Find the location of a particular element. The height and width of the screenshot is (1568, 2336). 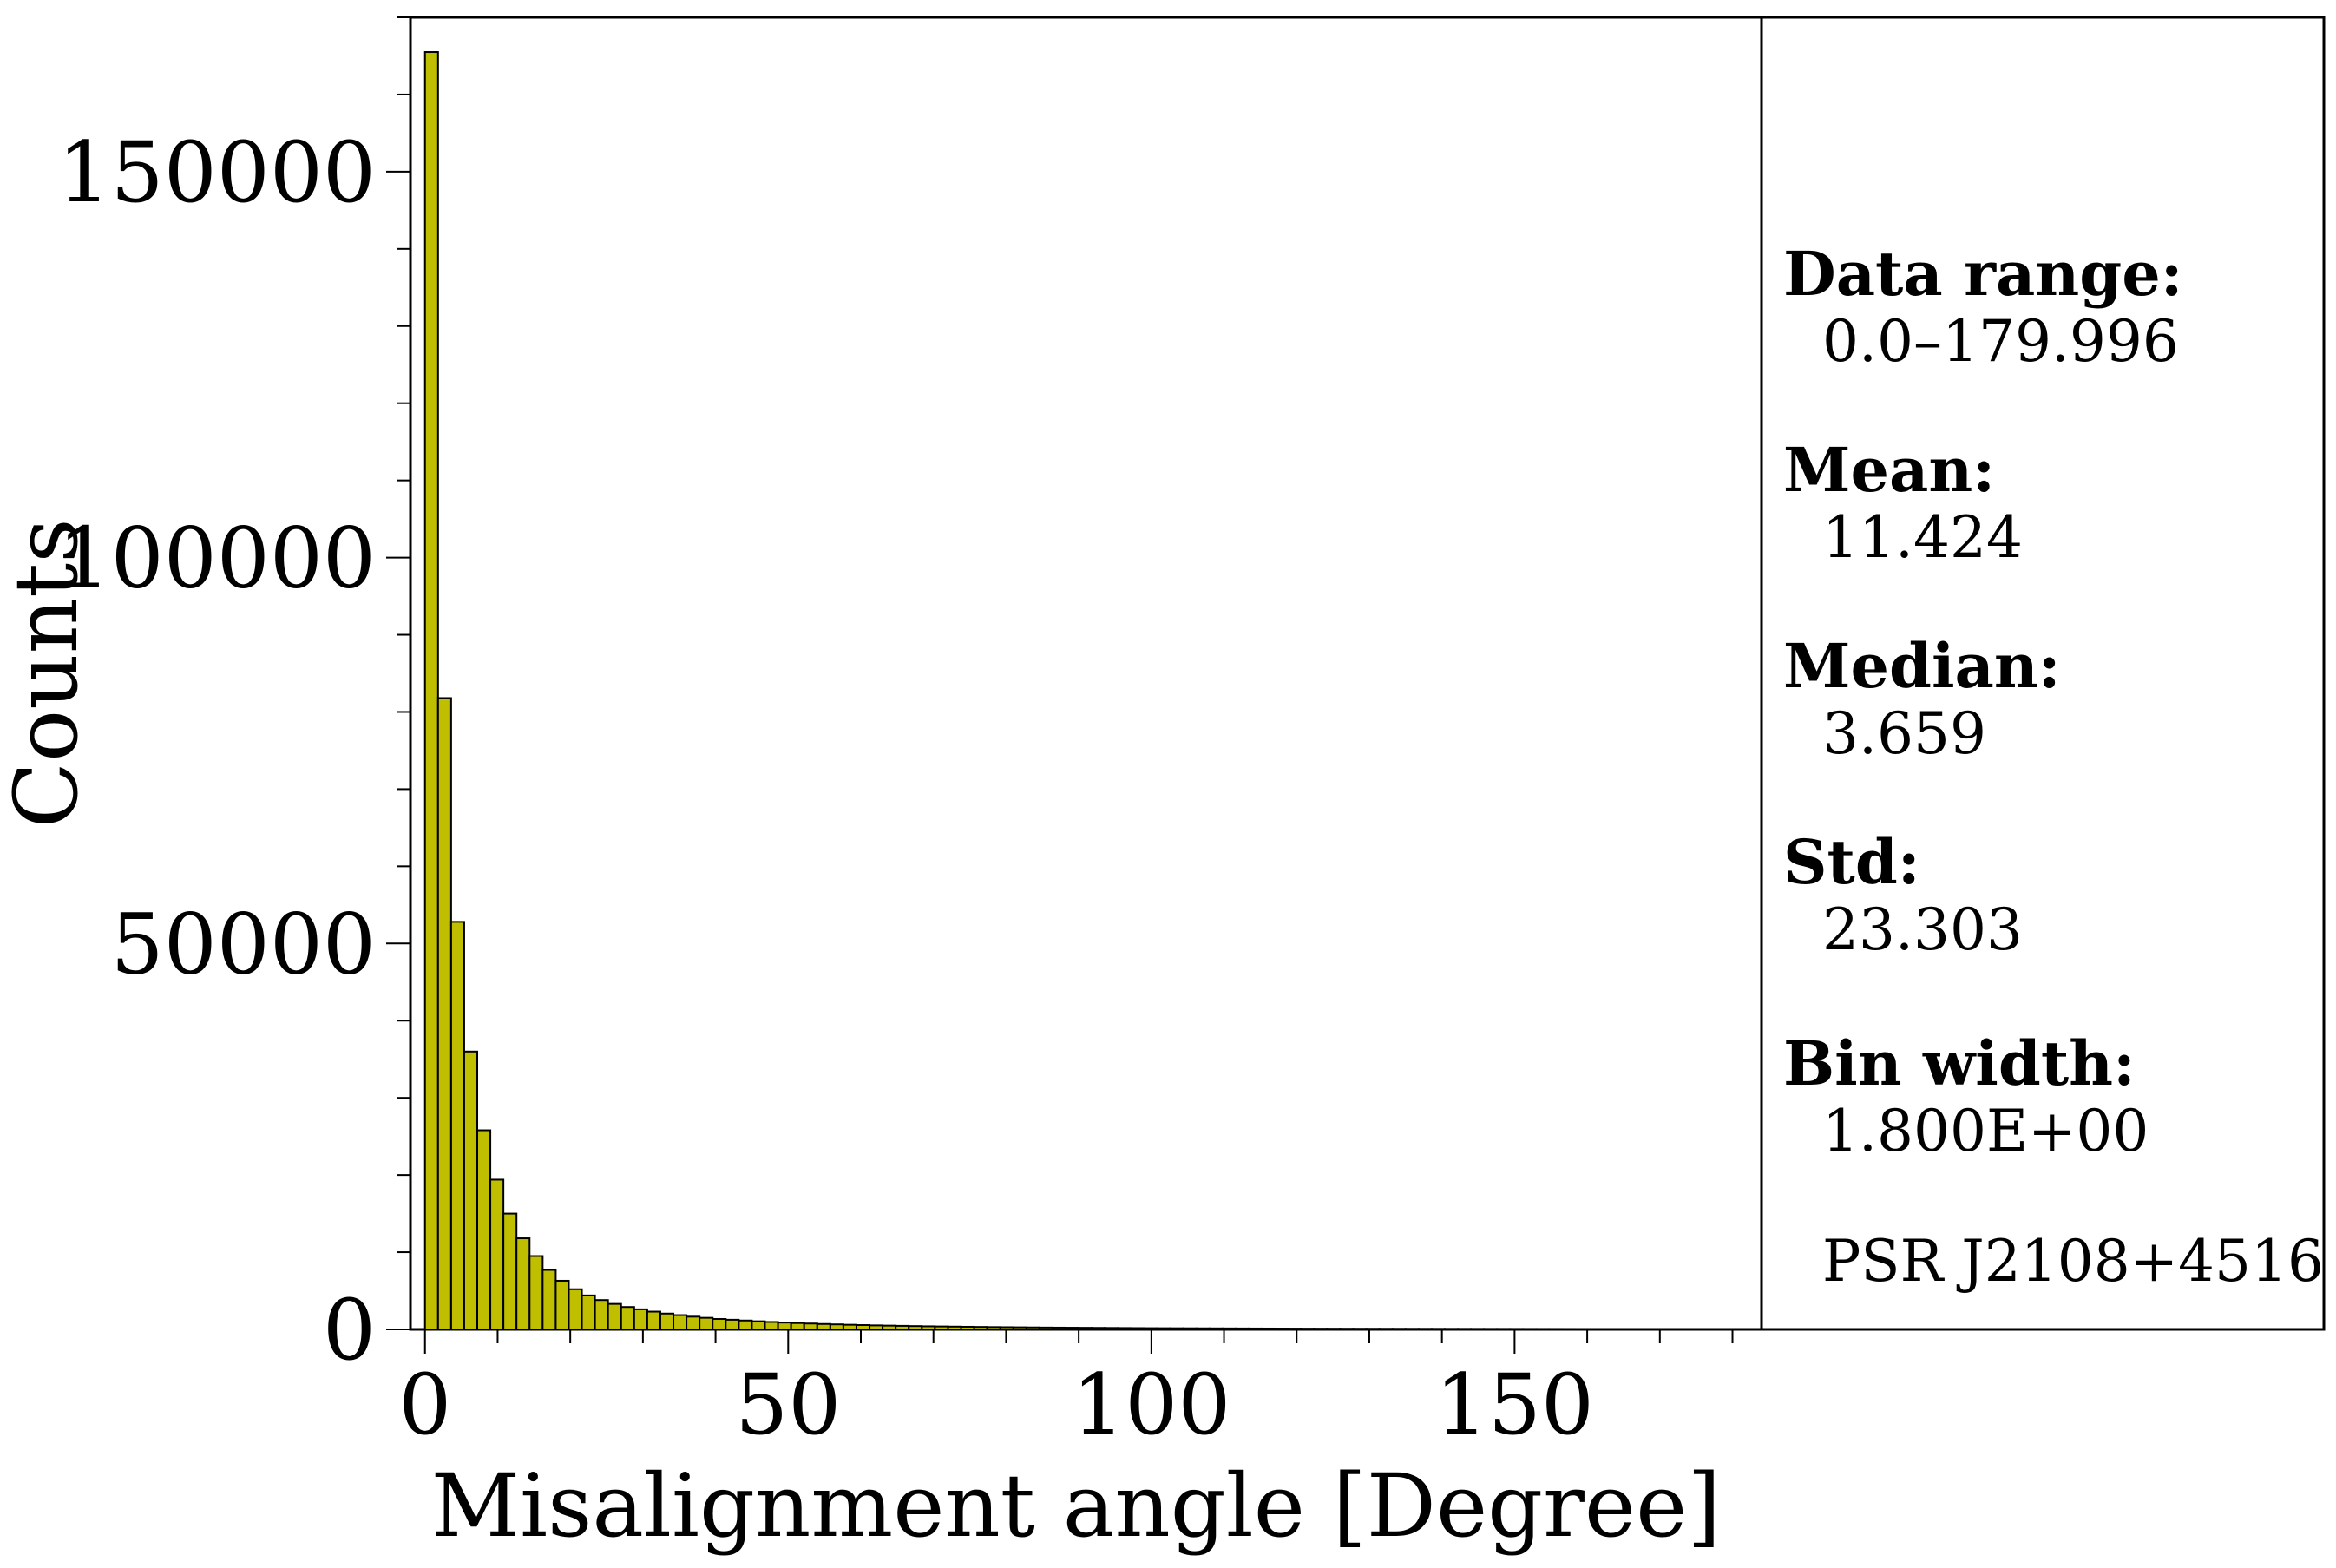

y-tick-label: 150000 is located at coordinates (217, 172).